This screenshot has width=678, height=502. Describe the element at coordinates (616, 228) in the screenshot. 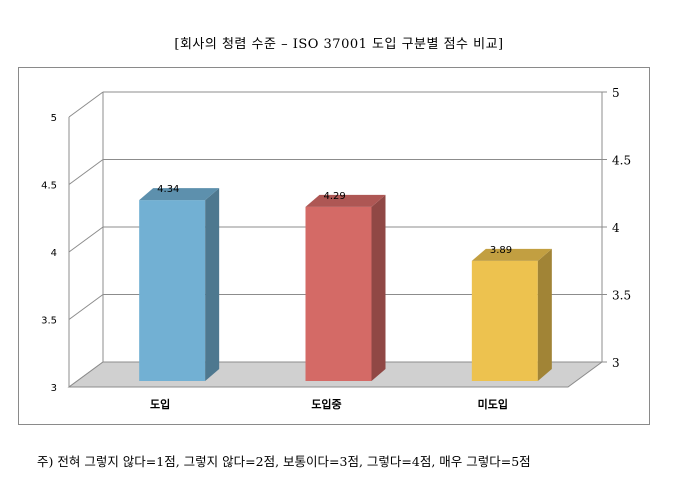

I see `y-tick-label-right: 4` at that location.